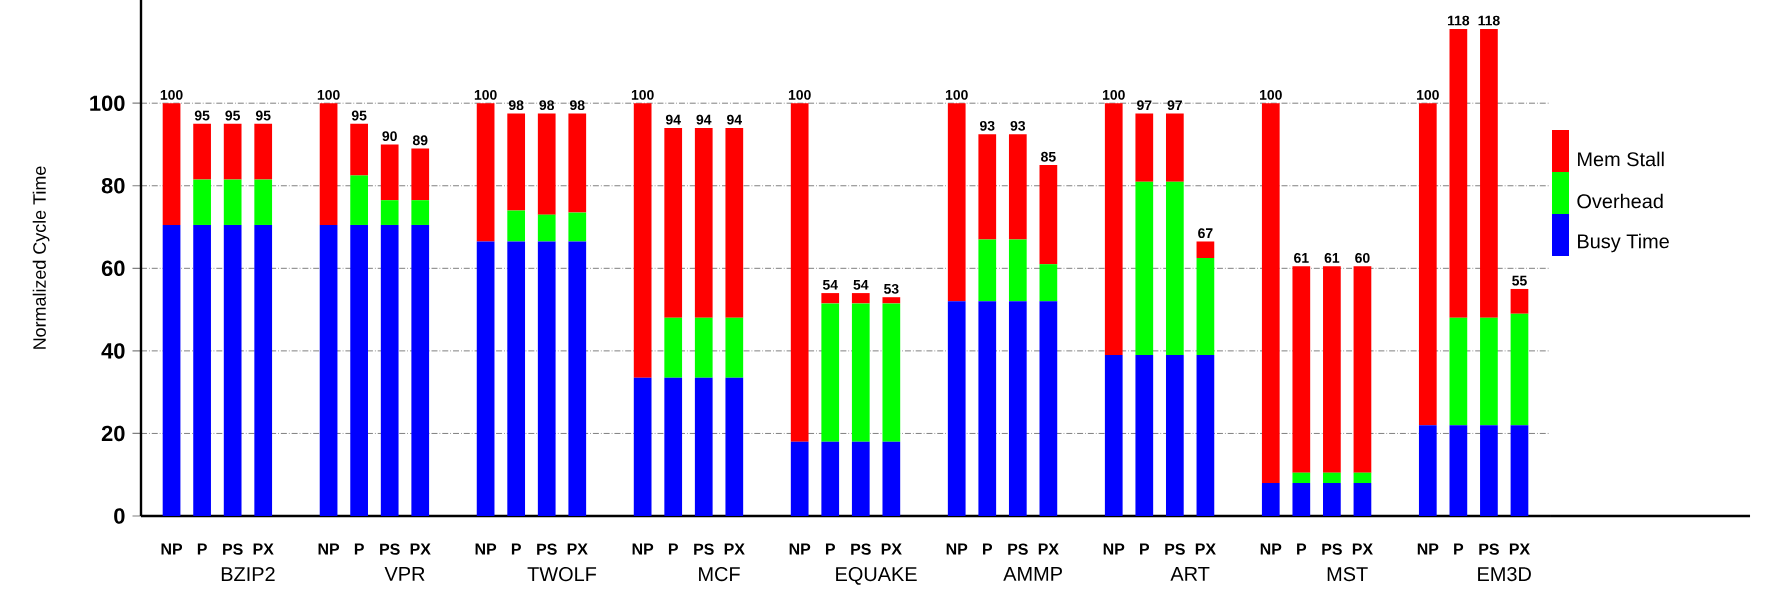 The image size is (1766, 602). What do you see at coordinates (389, 136) in the screenshot?
I see `total-label: 90` at bounding box center [389, 136].